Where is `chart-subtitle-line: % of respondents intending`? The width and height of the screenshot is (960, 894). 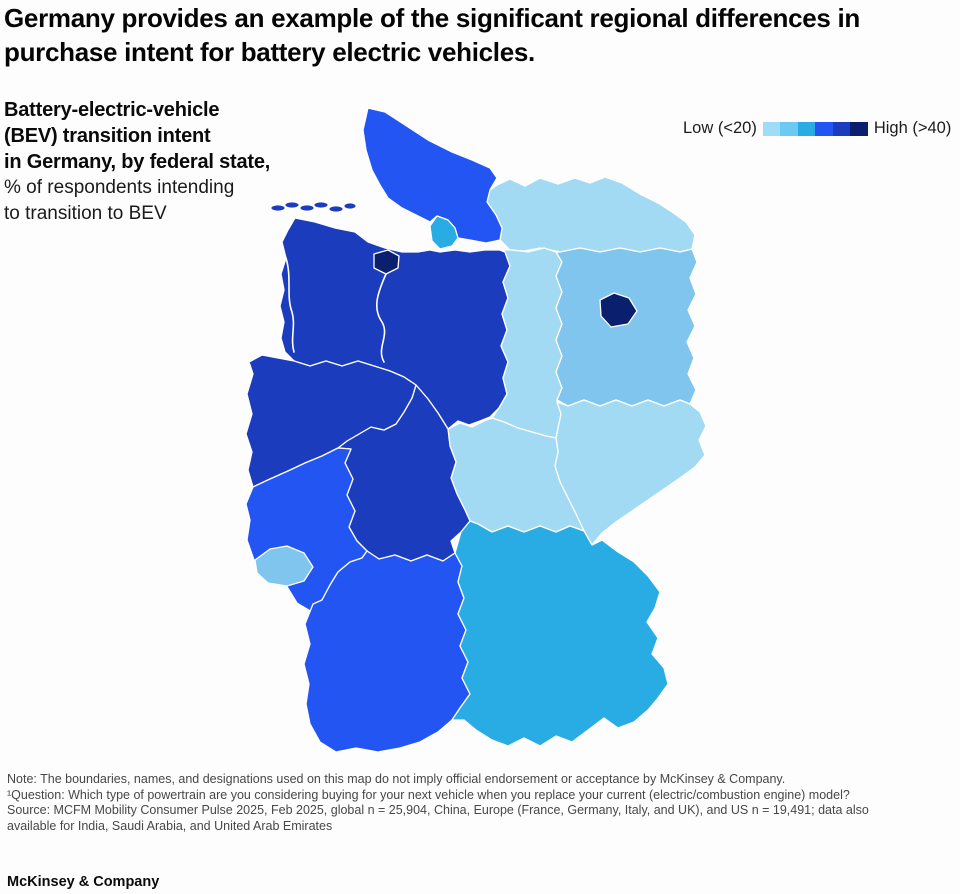 chart-subtitle-line: % of respondents intending is located at coordinates (119, 187).